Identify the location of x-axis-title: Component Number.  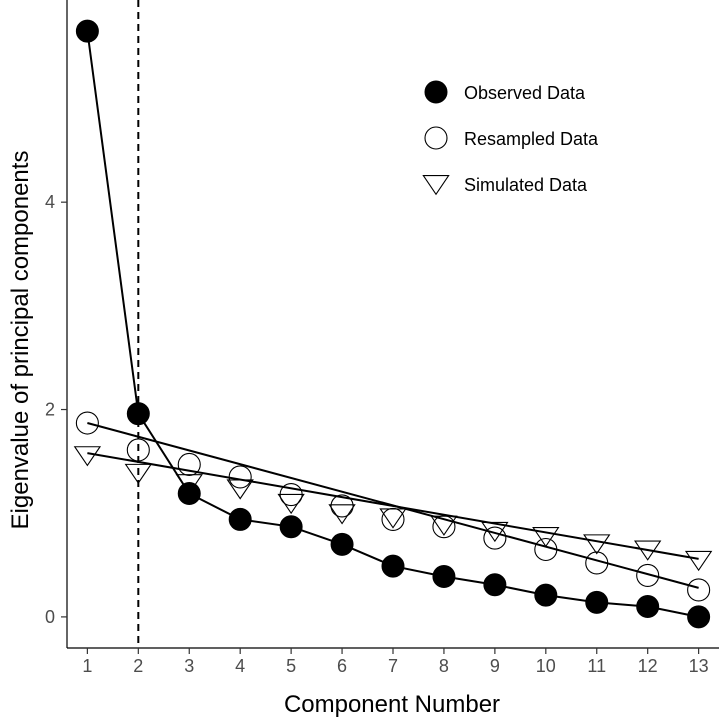
(392, 704).